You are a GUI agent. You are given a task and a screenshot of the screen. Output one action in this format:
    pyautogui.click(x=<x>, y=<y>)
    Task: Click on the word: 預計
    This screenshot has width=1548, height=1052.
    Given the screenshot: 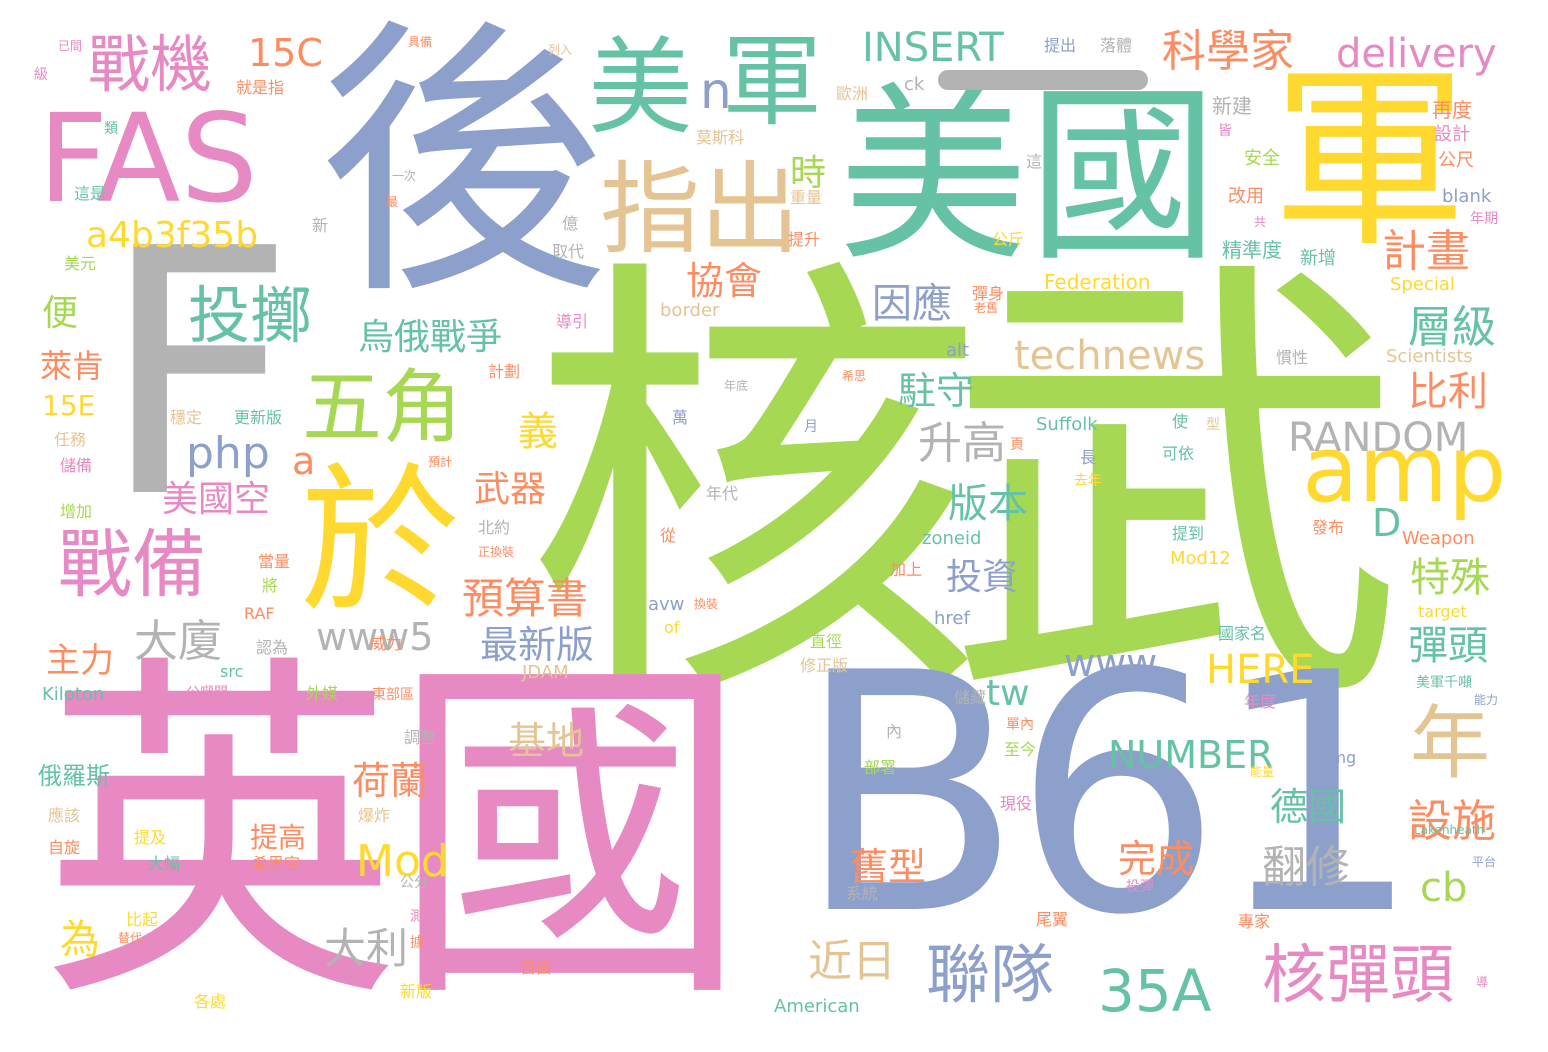 What is the action you would take?
    pyautogui.click(x=440, y=462)
    